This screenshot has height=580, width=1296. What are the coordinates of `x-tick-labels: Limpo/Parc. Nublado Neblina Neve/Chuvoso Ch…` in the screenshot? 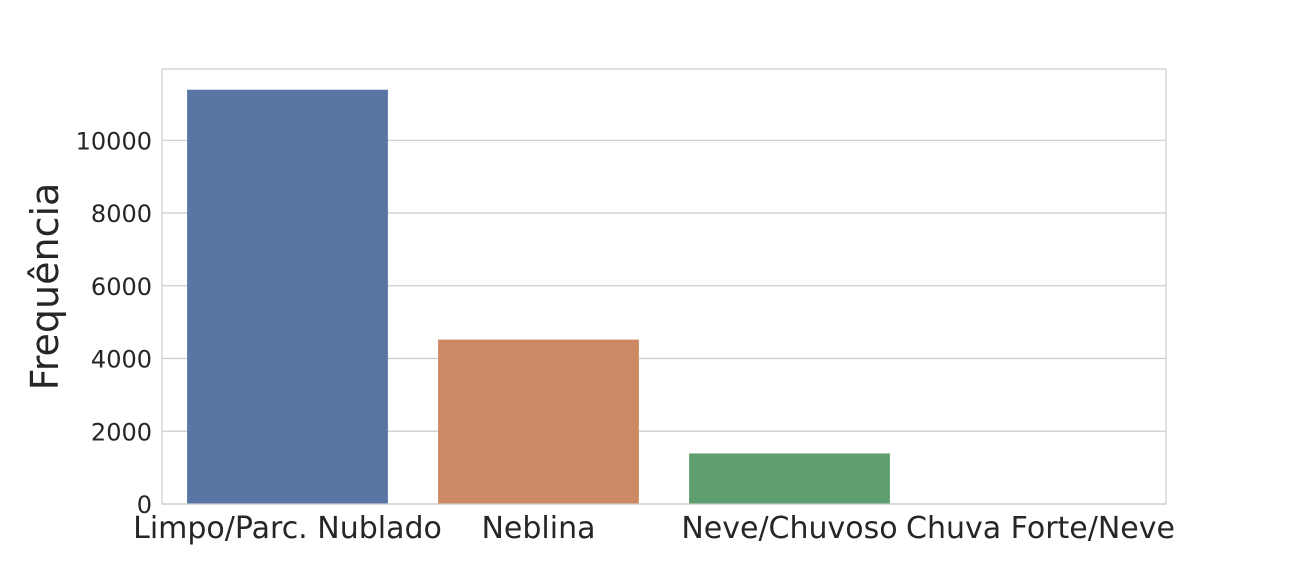 It's located at (654, 528).